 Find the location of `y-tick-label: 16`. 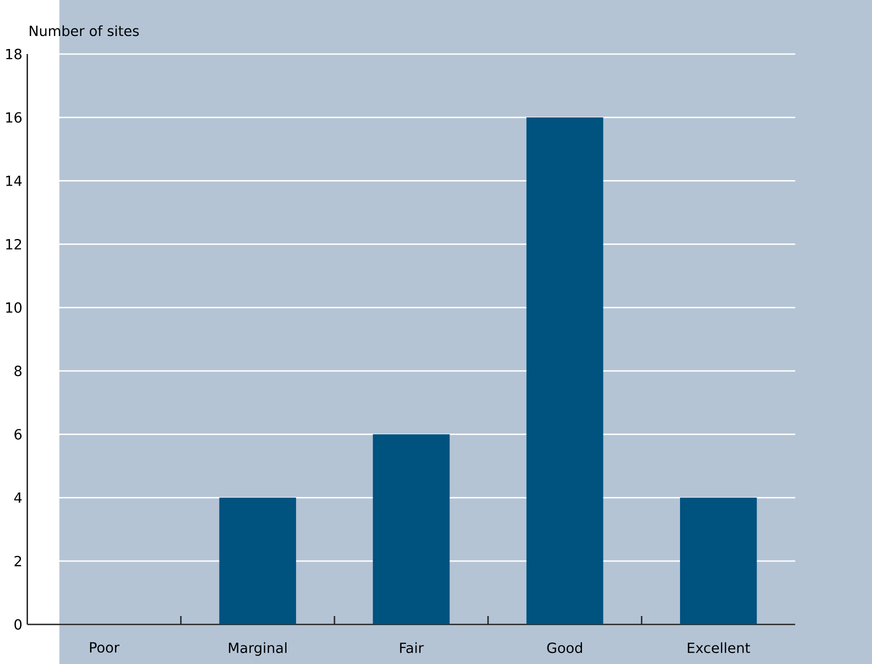

y-tick-label: 16 is located at coordinates (14, 117).